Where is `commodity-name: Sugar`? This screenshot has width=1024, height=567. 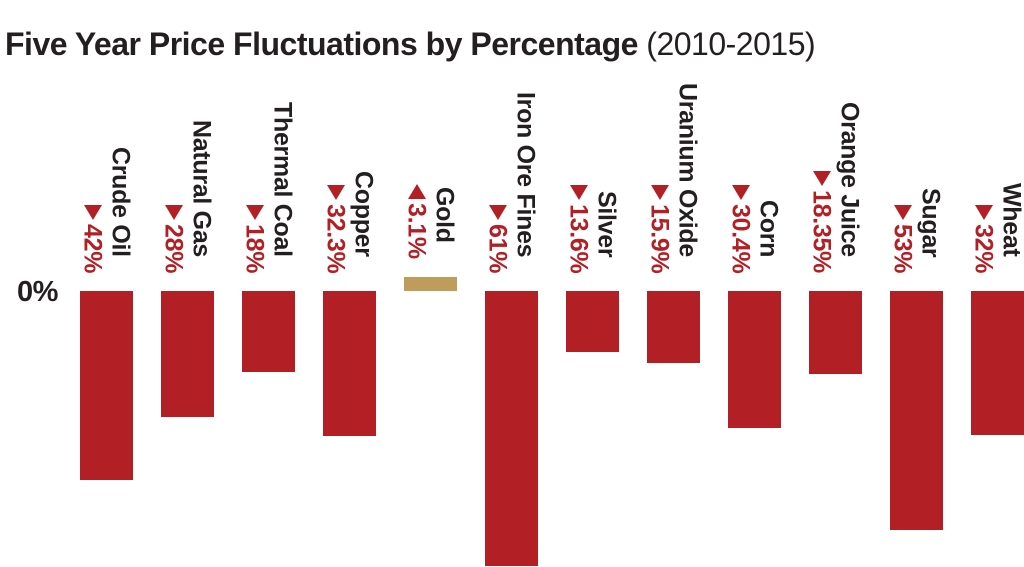 commodity-name: Sugar is located at coordinates (930, 222).